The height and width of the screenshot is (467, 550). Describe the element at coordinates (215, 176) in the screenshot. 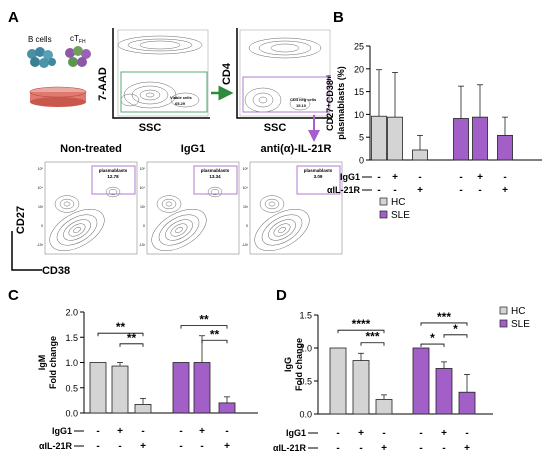

I see `plasmablast-gate-value: 13.34` at that location.